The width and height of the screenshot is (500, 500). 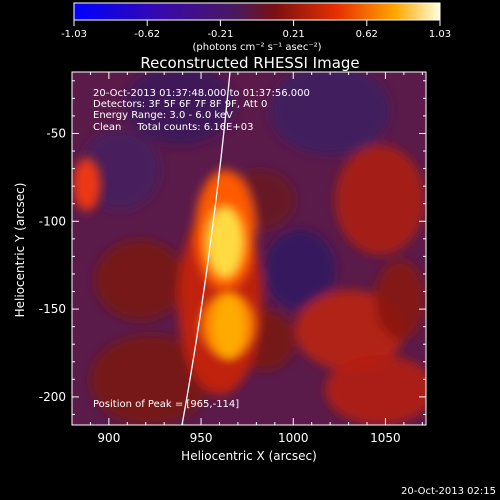 What do you see at coordinates (257, 11) in the screenshot?
I see `colorbar-gradient` at bounding box center [257, 11].